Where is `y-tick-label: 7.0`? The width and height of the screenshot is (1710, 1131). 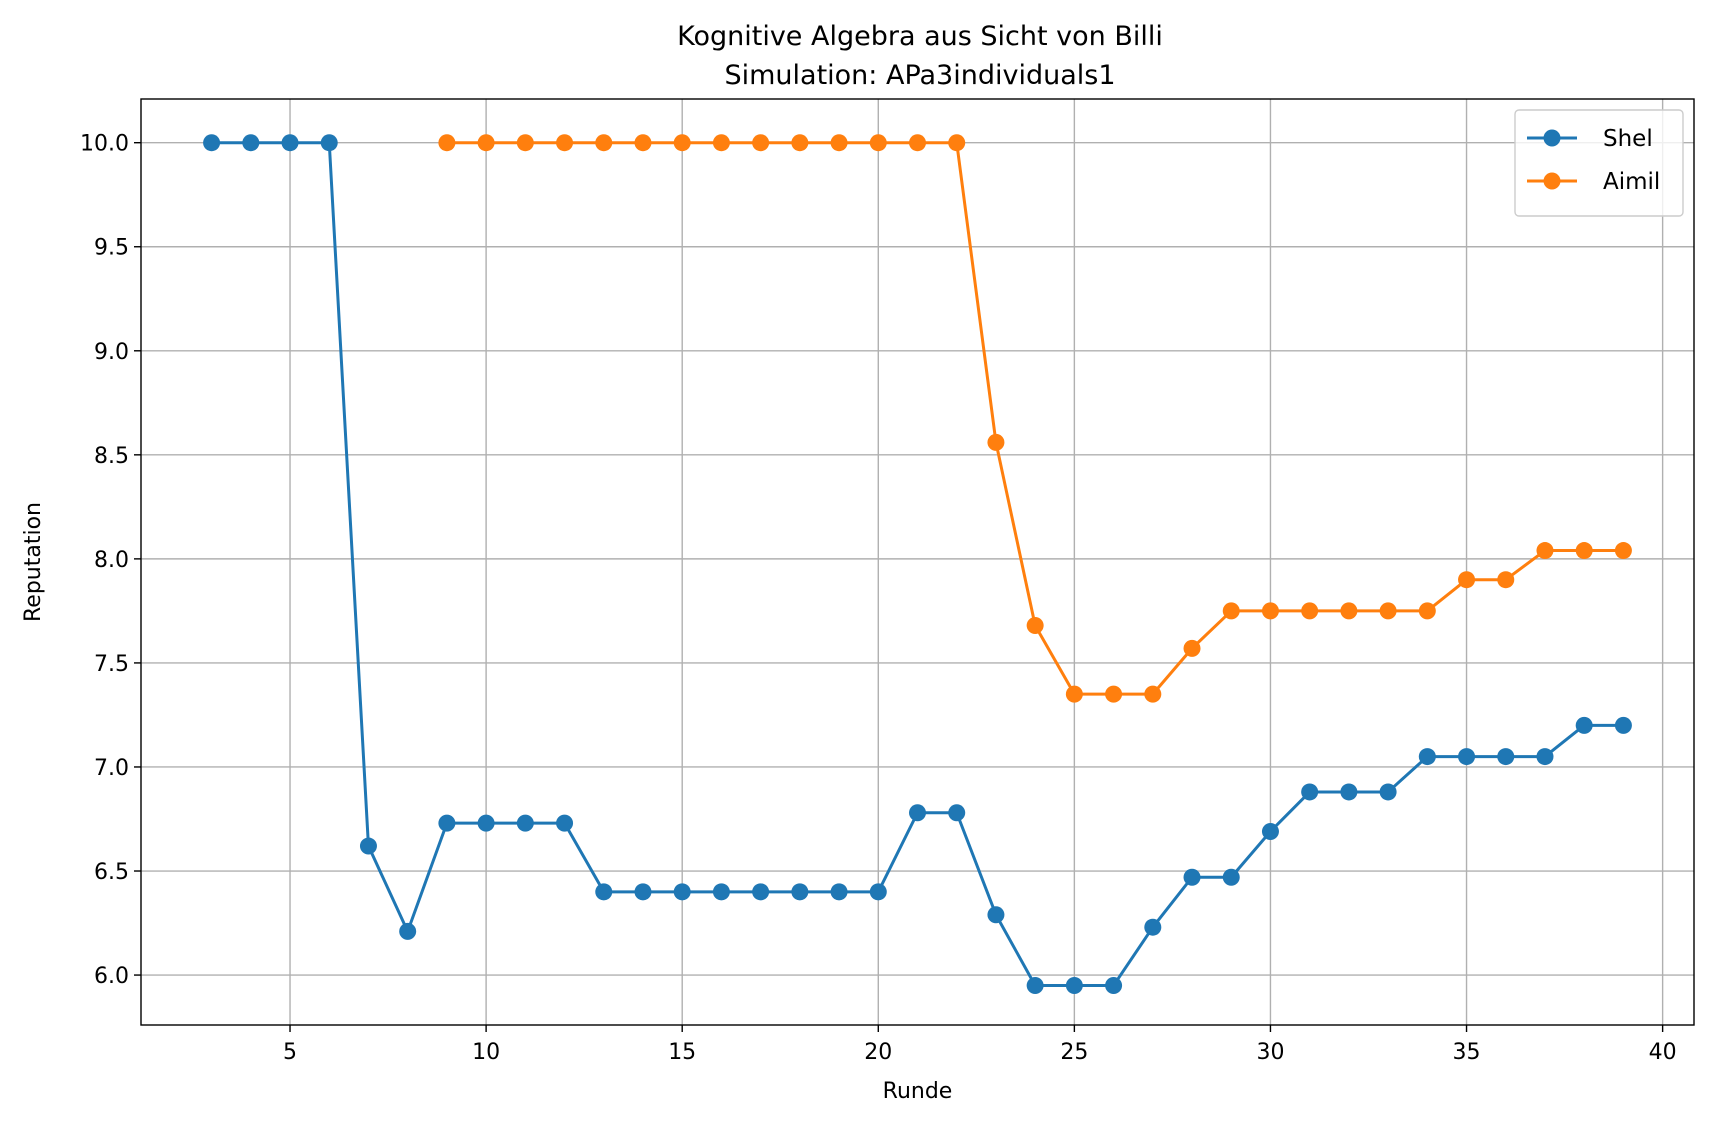
y-tick-label: 7.0 is located at coordinates (111, 768).